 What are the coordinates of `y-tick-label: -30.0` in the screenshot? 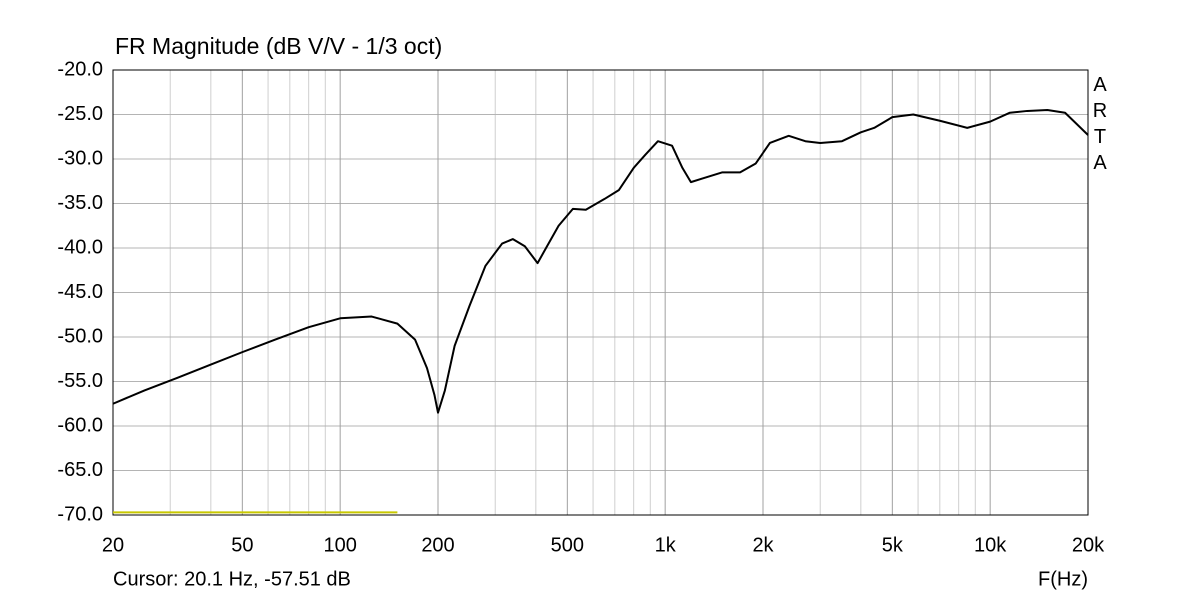 It's located at (80, 158).